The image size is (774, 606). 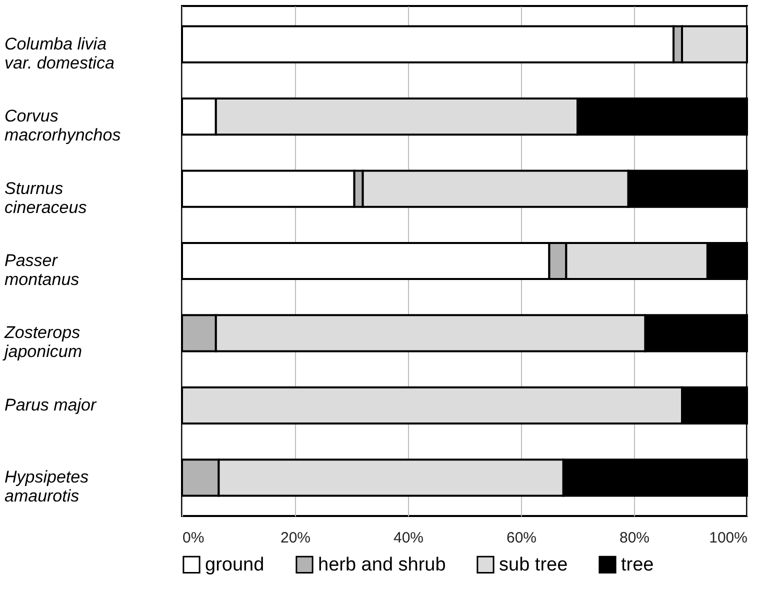 What do you see at coordinates (295, 538) in the screenshot?
I see `x-tick-label: 20%` at bounding box center [295, 538].